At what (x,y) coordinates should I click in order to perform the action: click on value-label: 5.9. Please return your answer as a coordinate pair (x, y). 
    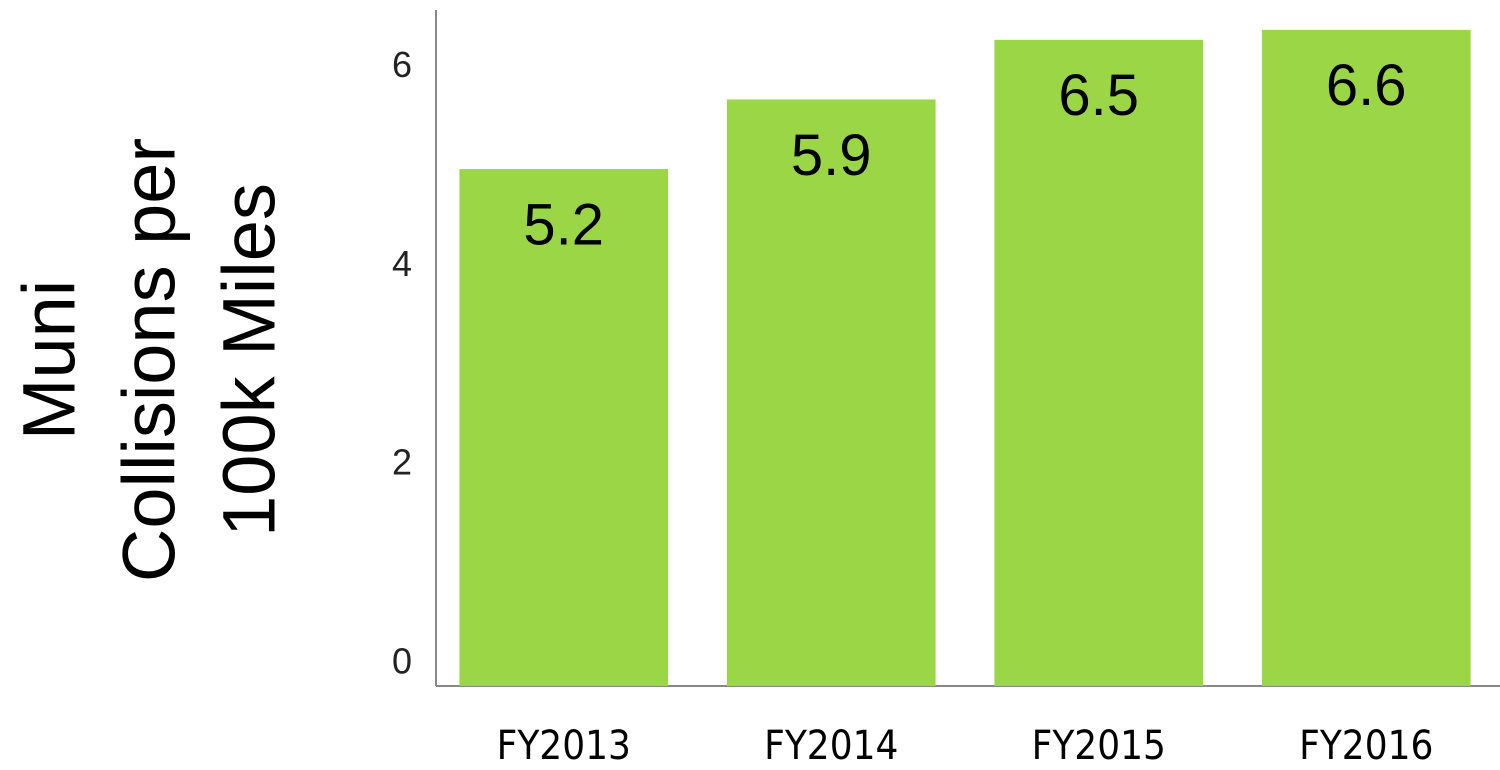
    Looking at the image, I should click on (831, 155).